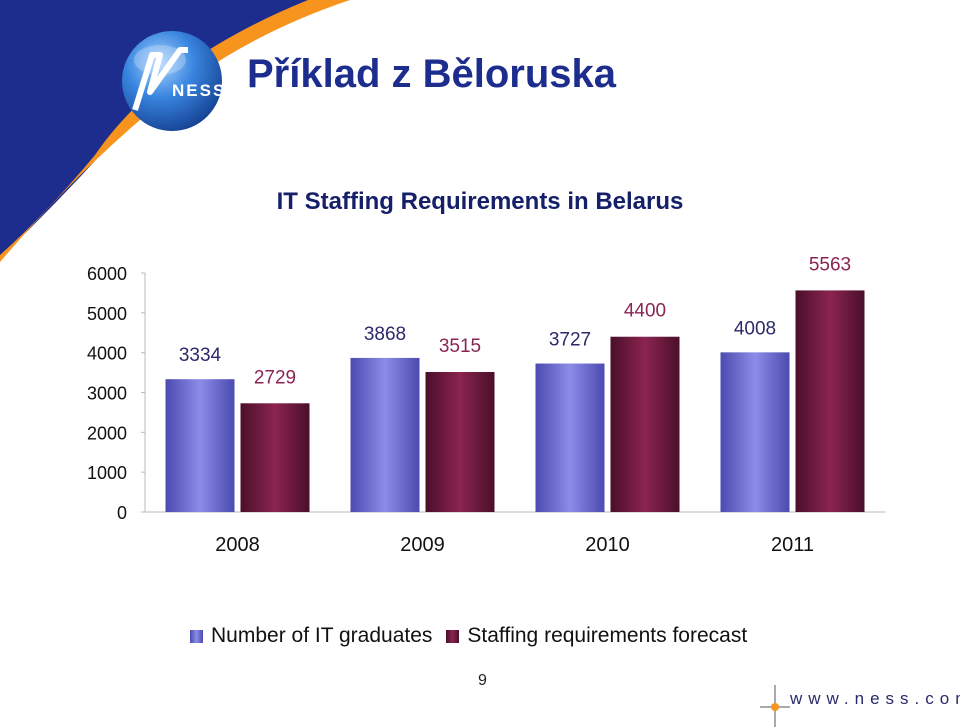 This screenshot has height=727, width=960. Describe the element at coordinates (385, 434) in the screenshot. I see `bar-graduates-2009` at that location.